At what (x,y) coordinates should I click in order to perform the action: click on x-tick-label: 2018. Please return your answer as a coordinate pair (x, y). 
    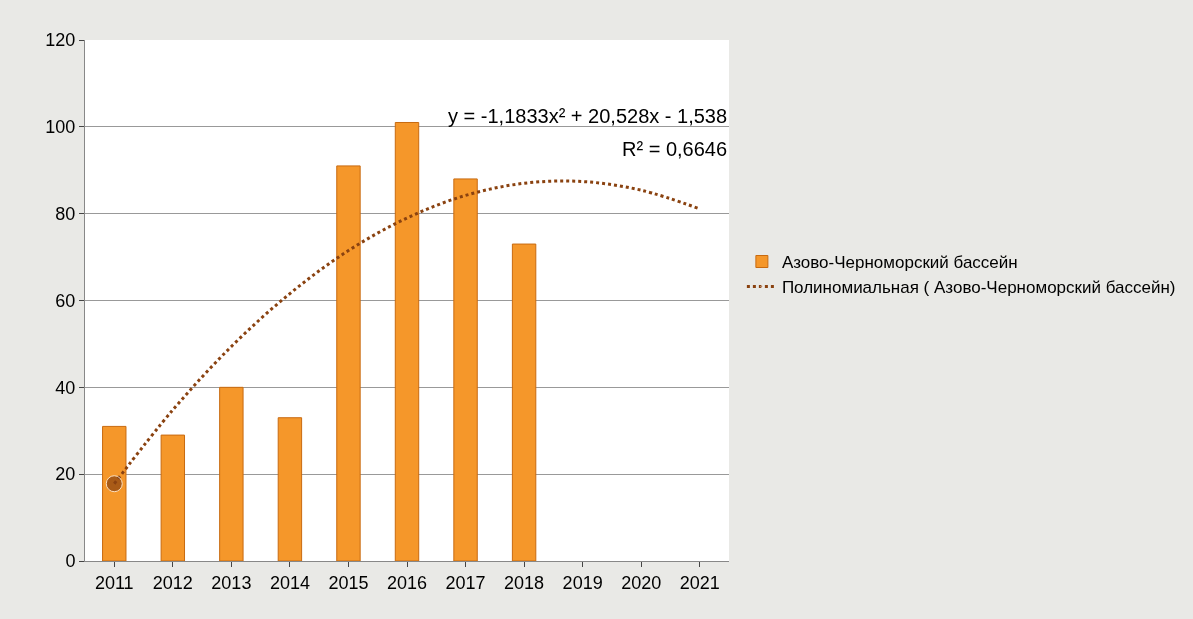
    Looking at the image, I should click on (524, 582).